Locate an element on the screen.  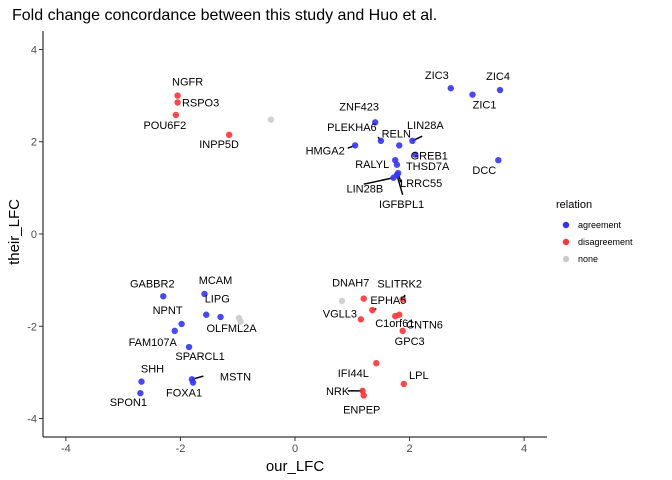
x-tick-label: -2 is located at coordinates (181, 449).